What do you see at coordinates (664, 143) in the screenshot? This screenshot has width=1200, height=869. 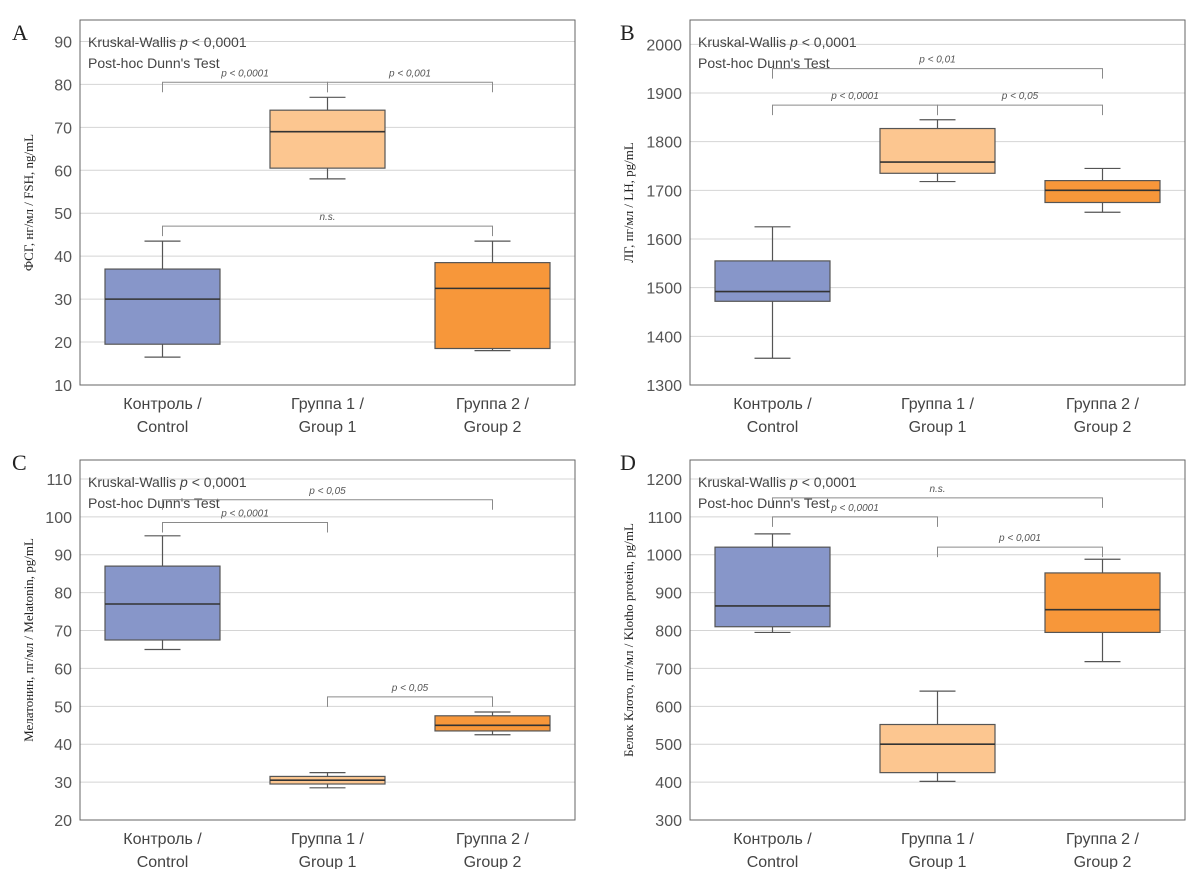 I see `y-tick-label: 1800` at bounding box center [664, 143].